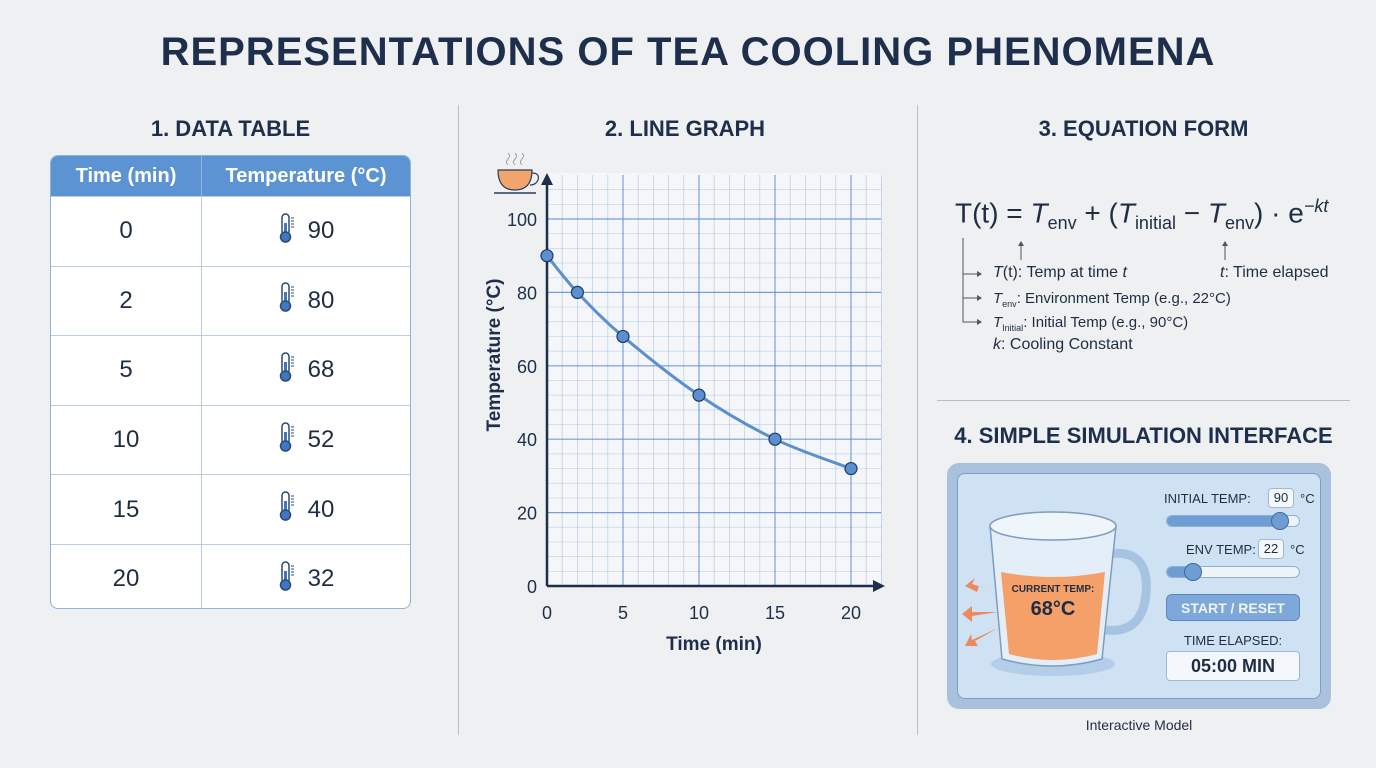 This screenshot has height=768, width=1376. Describe the element at coordinates (1112, 299) in the screenshot. I see `note-env: Tenv: Environment Temp (e.g., 22°C)` at that location.